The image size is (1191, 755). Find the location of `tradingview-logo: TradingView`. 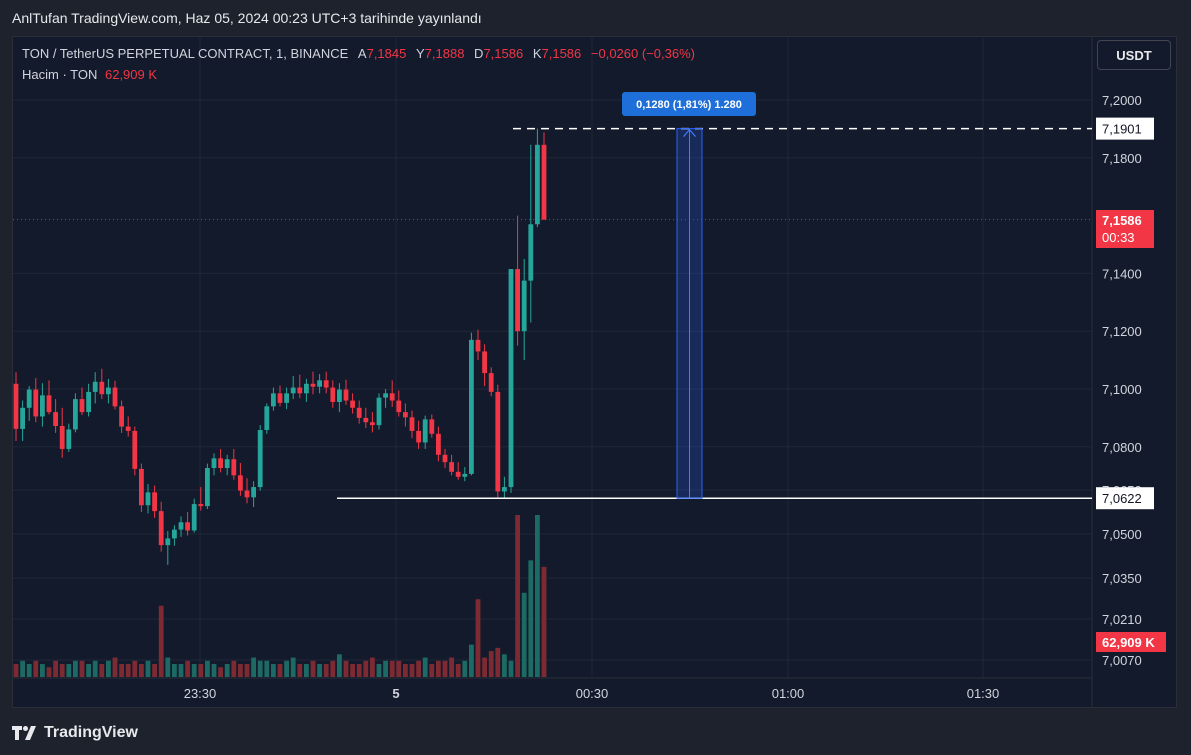

tradingview-logo: TradingView is located at coordinates (75, 733).